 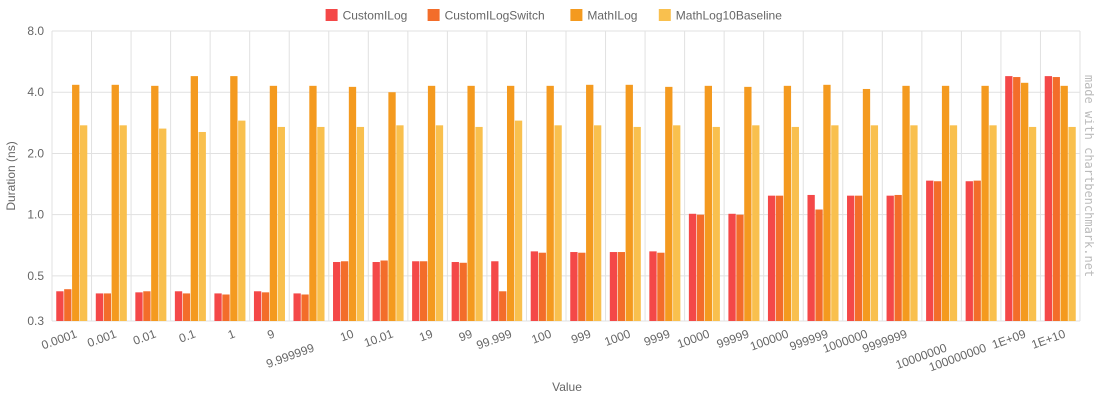 What do you see at coordinates (720, 16) in the screenshot?
I see `legend-item-mathlog10baseline: MathLog10Baseline` at bounding box center [720, 16].